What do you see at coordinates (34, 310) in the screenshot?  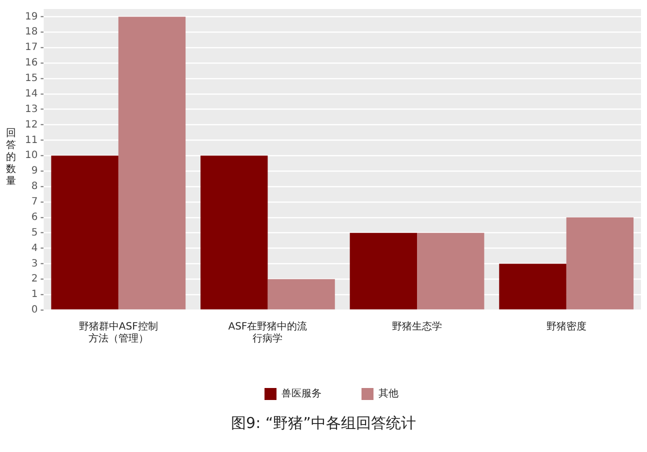 I see `y-tick-label: 0` at bounding box center [34, 310].